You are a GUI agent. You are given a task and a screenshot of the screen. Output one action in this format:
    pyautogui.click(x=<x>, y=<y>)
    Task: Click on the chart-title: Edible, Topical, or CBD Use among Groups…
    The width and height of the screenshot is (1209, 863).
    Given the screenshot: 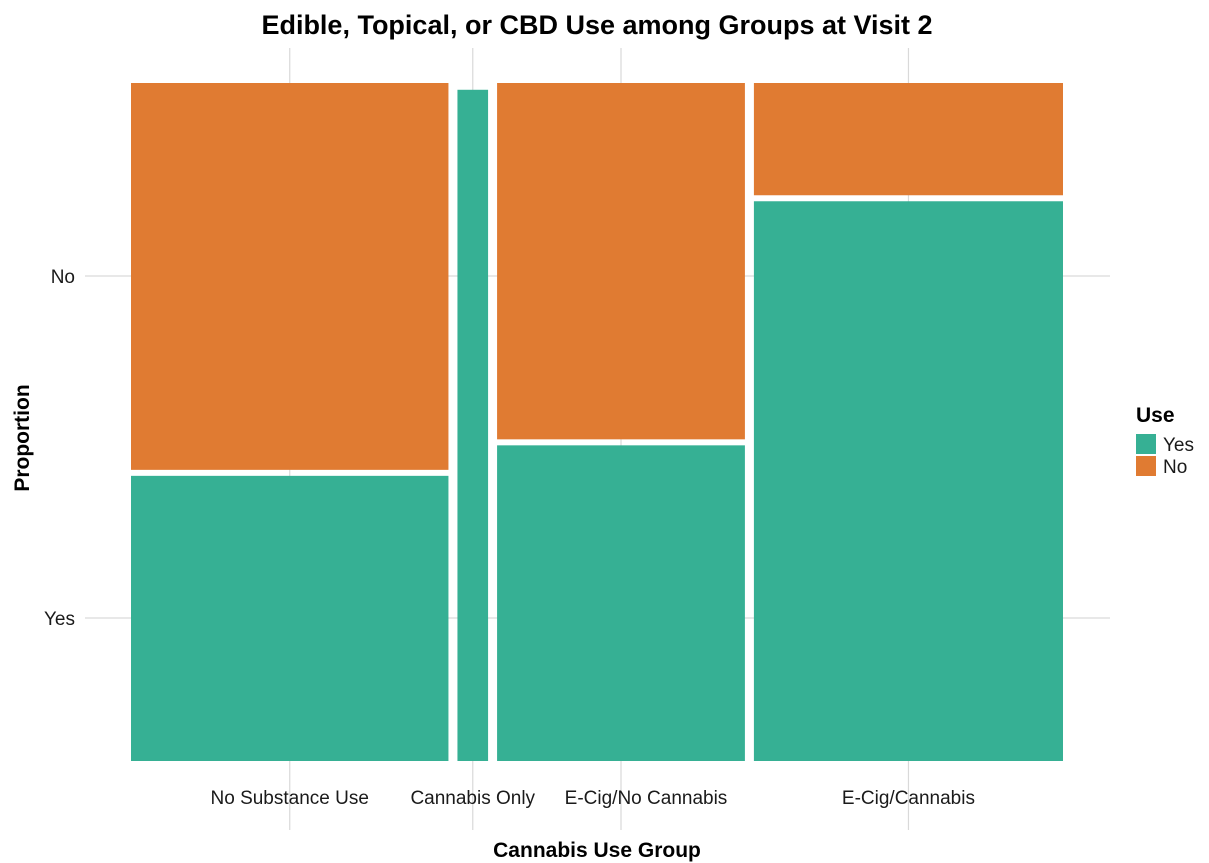 What is the action you would take?
    pyautogui.click(x=596, y=25)
    